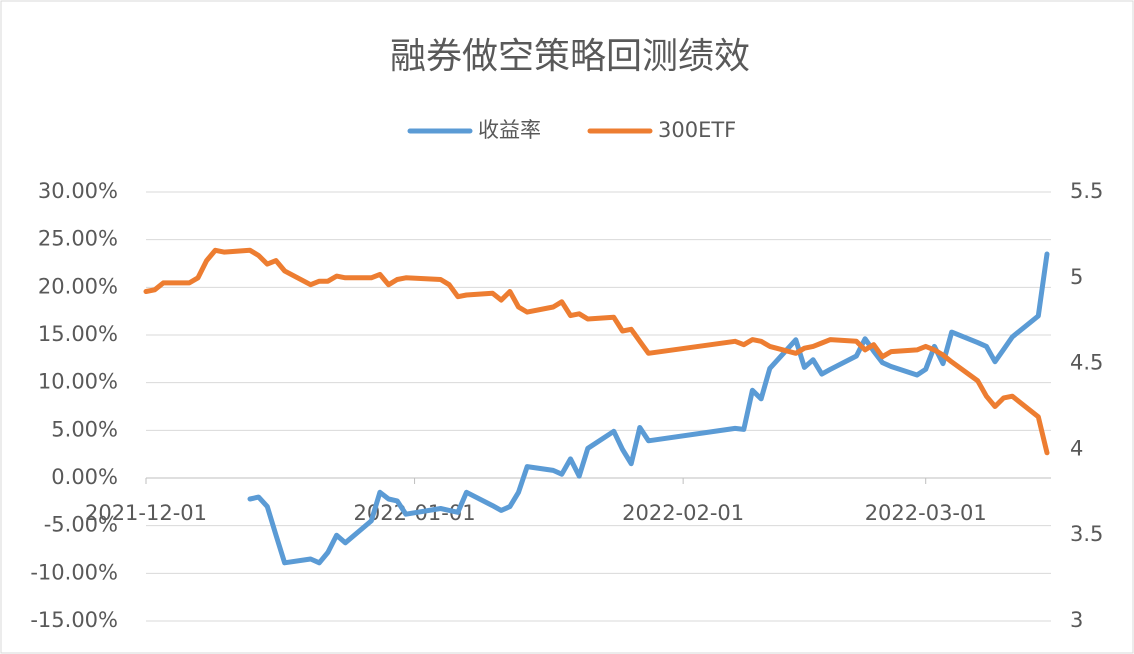 Image resolution: width=1134 pixels, height=654 pixels. What do you see at coordinates (570, 56) in the screenshot?
I see `chart-title: 融券做空策略回测绩效` at bounding box center [570, 56].